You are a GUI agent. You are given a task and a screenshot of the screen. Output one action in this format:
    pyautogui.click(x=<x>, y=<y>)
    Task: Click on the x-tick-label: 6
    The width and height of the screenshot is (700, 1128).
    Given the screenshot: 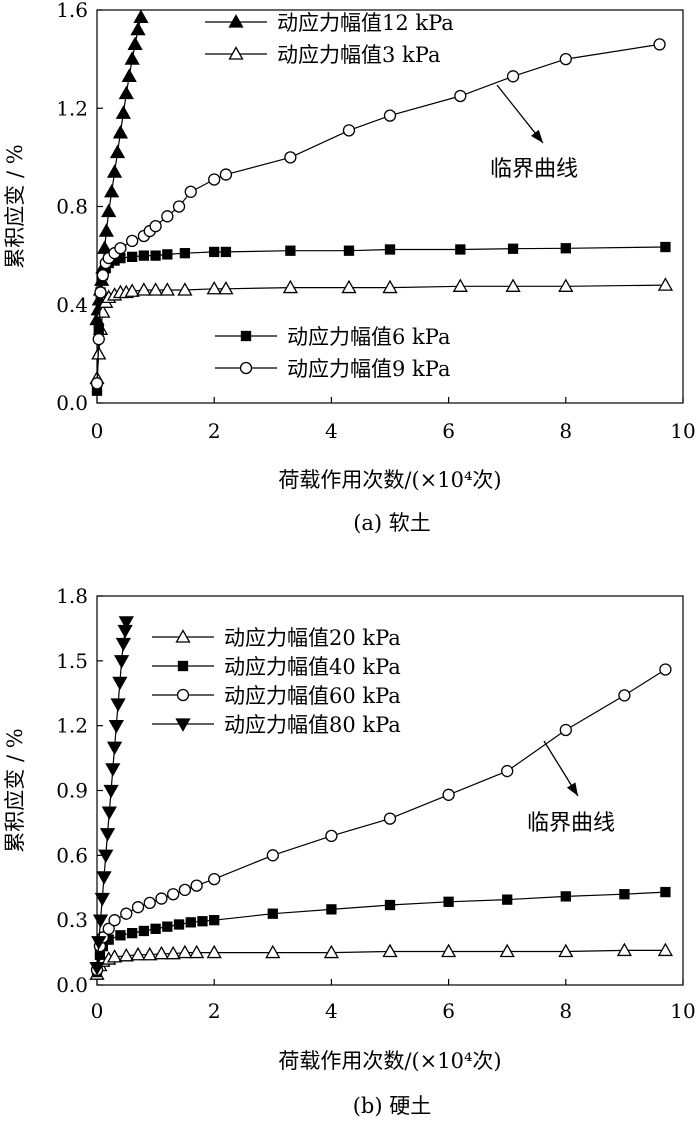 What is the action you would take?
    pyautogui.click(x=448, y=1011)
    